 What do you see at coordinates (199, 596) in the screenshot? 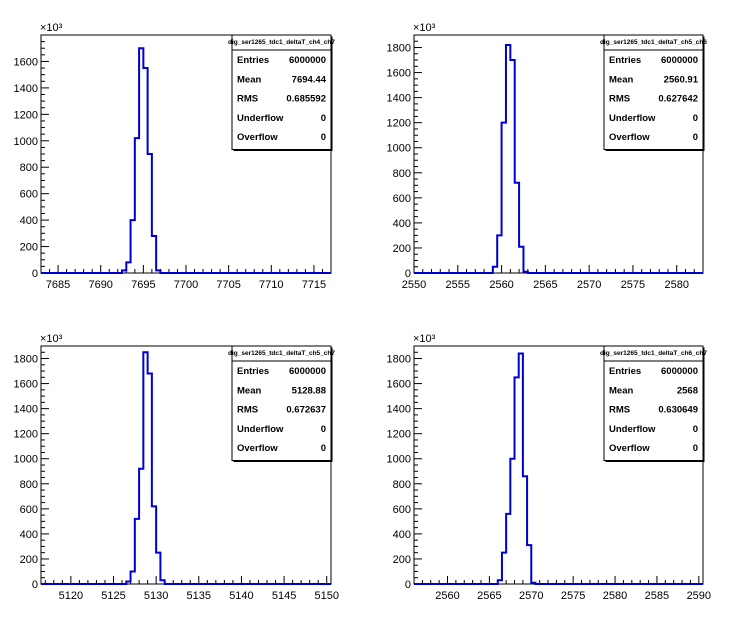
I see `x-tick-label: 5135` at bounding box center [199, 596].